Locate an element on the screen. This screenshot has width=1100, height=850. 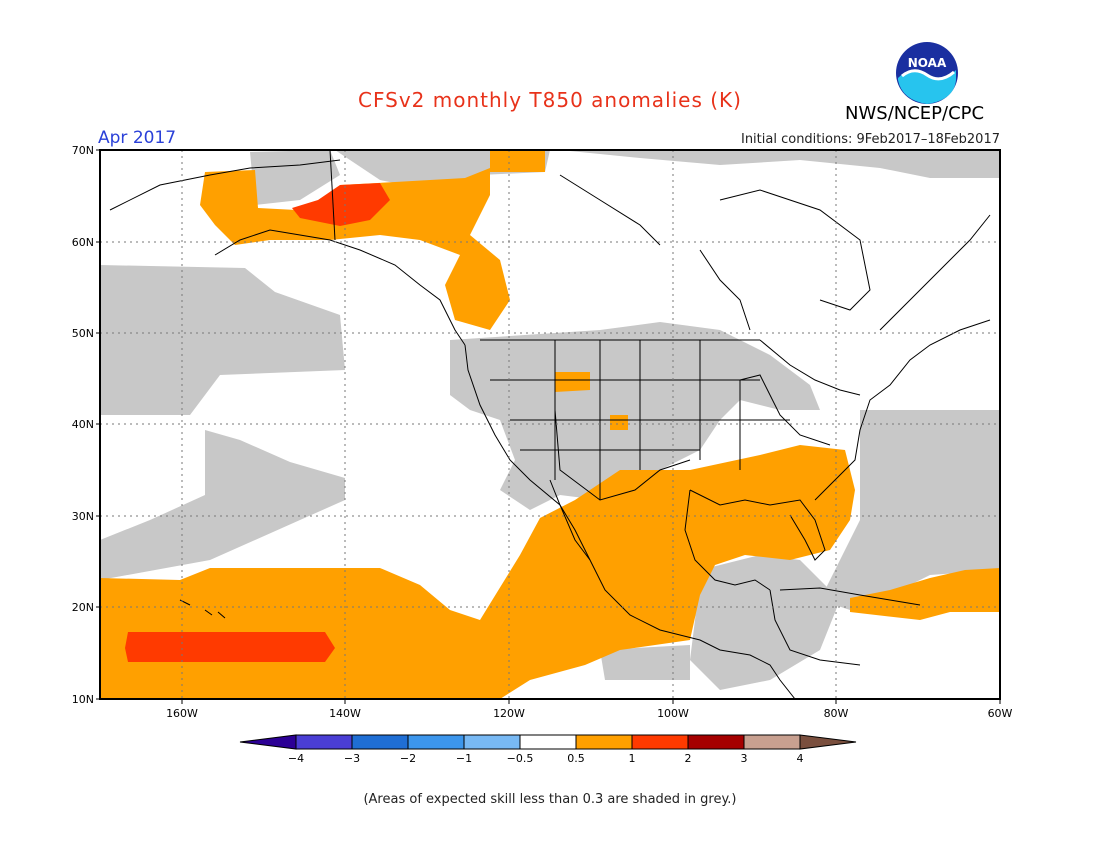
colorbar-label: −4 is located at coordinates (296, 758).